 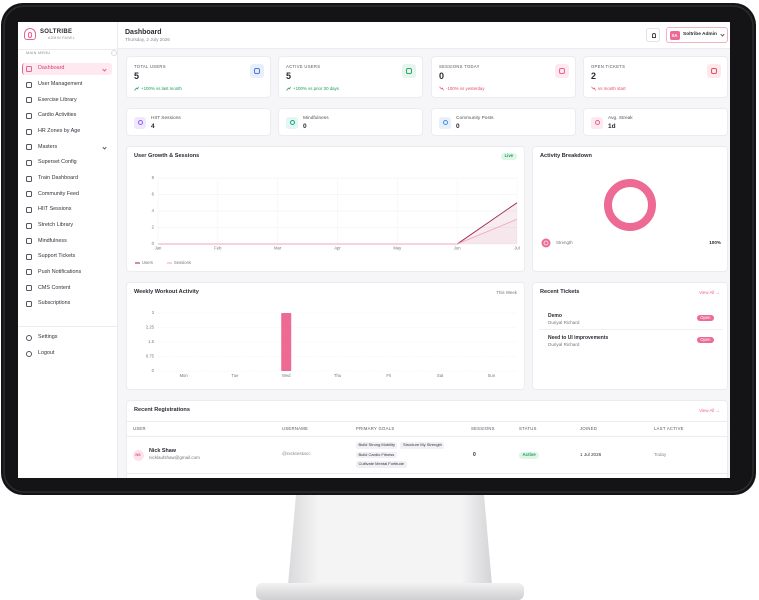 I want to click on mini-stat-card: Avg. Streak 1d, so click(x=655, y=122).